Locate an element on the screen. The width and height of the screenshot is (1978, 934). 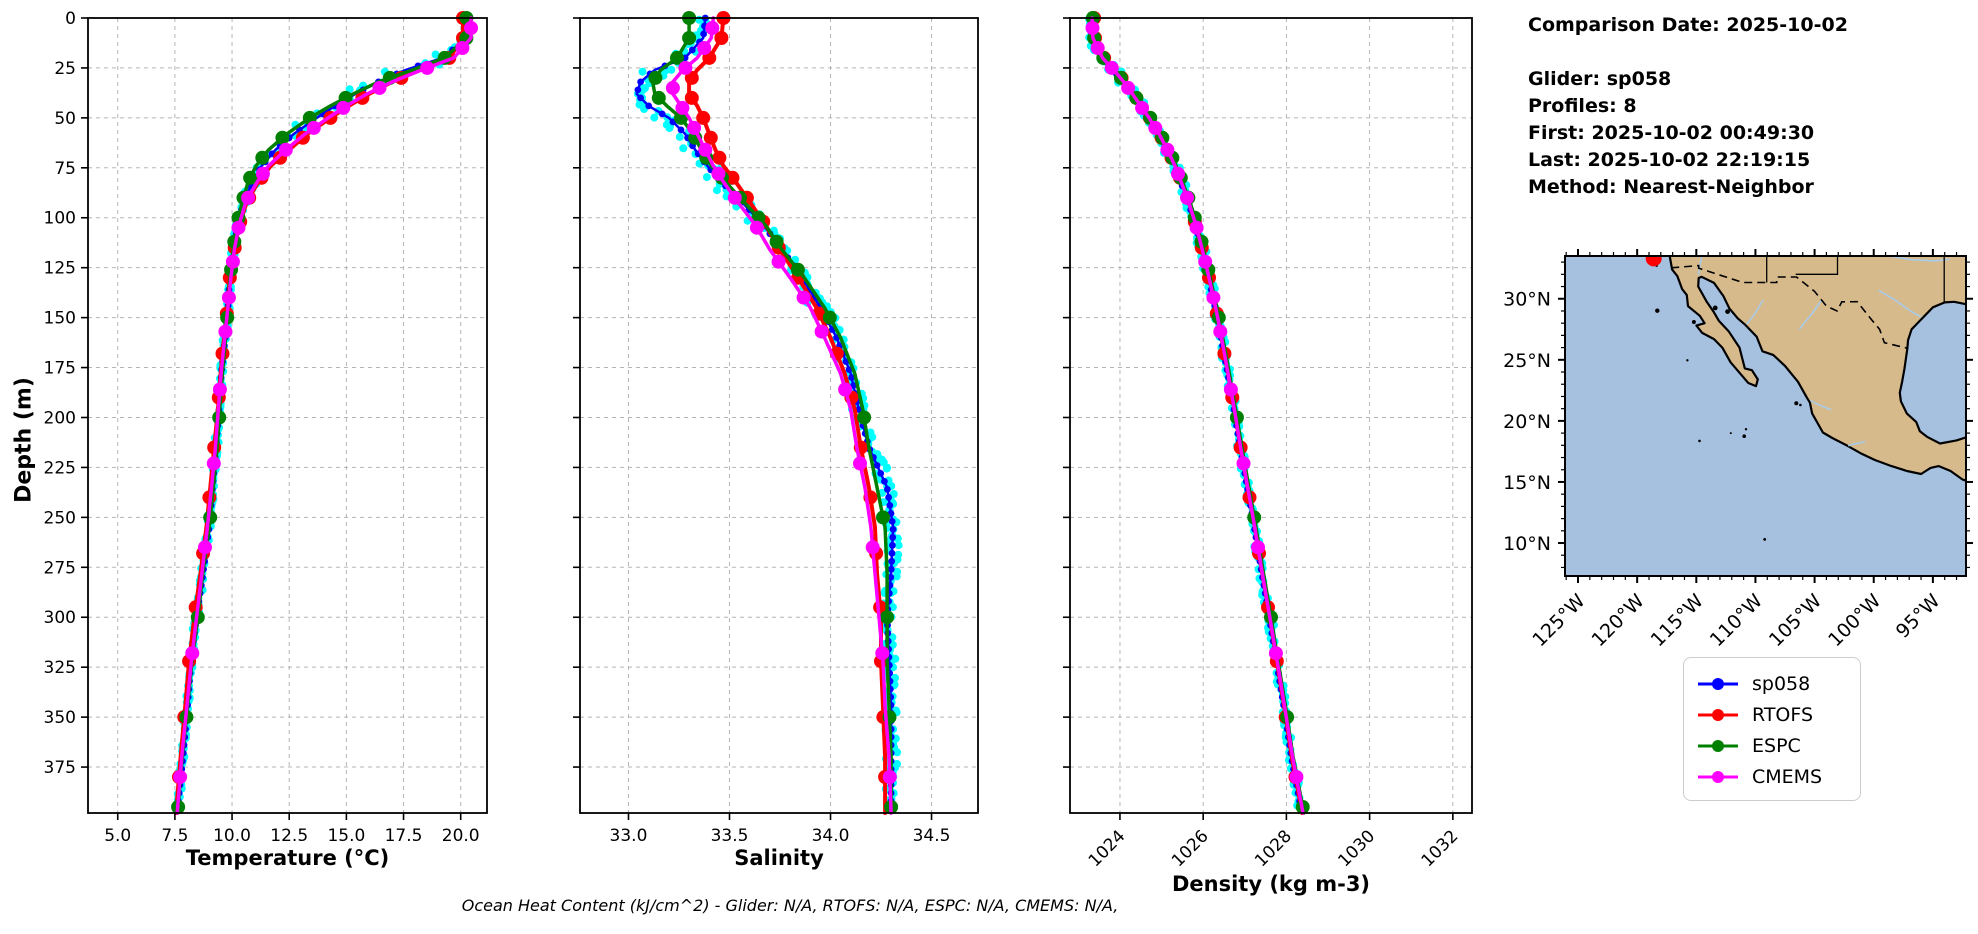
y-tick-label: 75 is located at coordinates (65, 169).